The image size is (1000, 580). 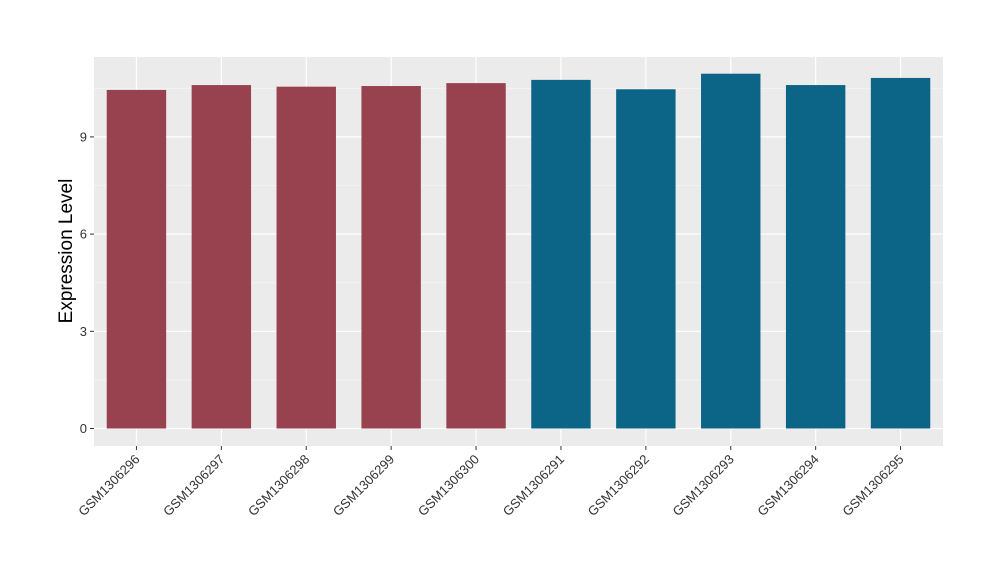 I want to click on x-tick-label: GSM1306294, so click(x=787, y=485).